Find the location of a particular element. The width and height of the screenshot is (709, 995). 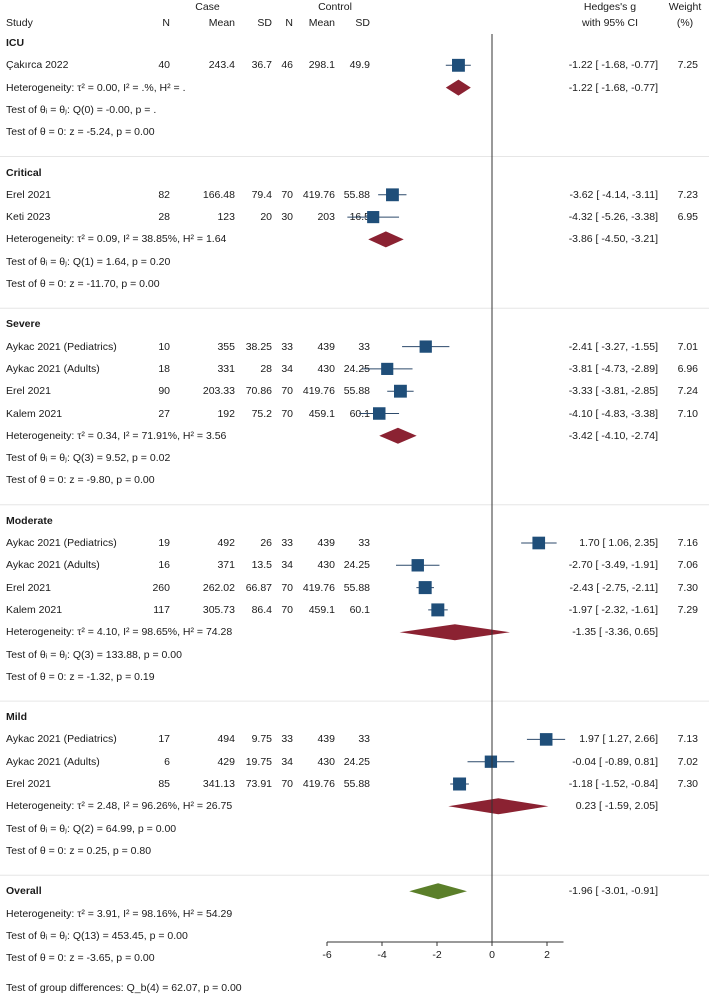

header-study: Study is located at coordinates (19, 23).